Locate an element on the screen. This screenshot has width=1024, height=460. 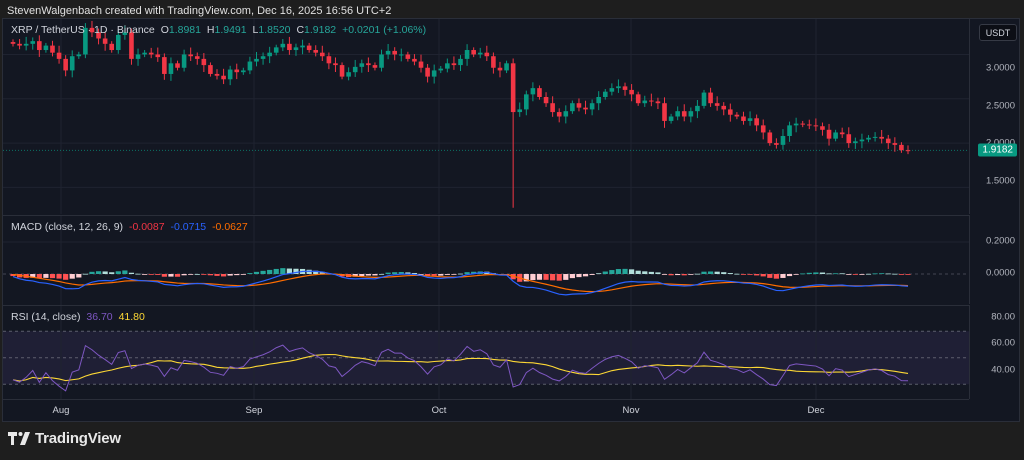
high-value: 1.9491 is located at coordinates (230, 30).